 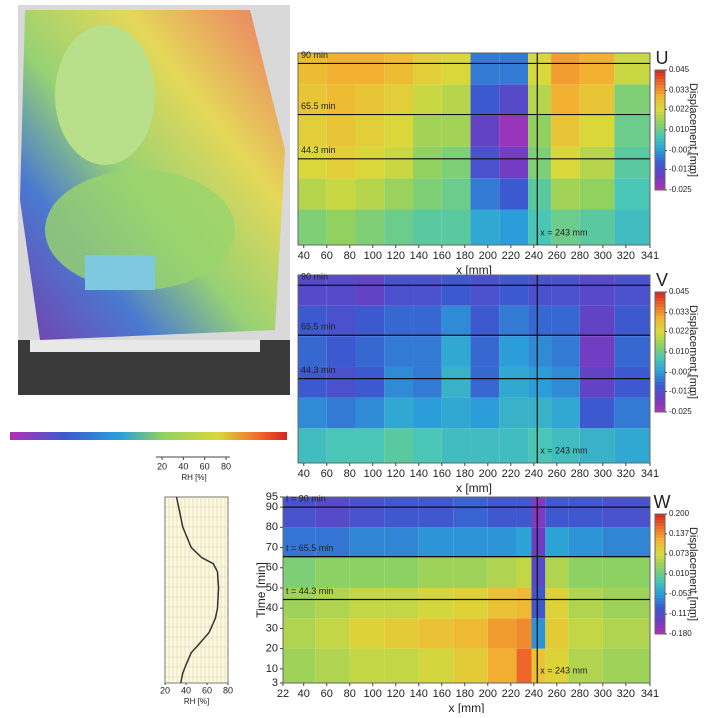 What do you see at coordinates (680, 169) in the screenshot?
I see `colorbar-tick-label: -0.013` at bounding box center [680, 169].